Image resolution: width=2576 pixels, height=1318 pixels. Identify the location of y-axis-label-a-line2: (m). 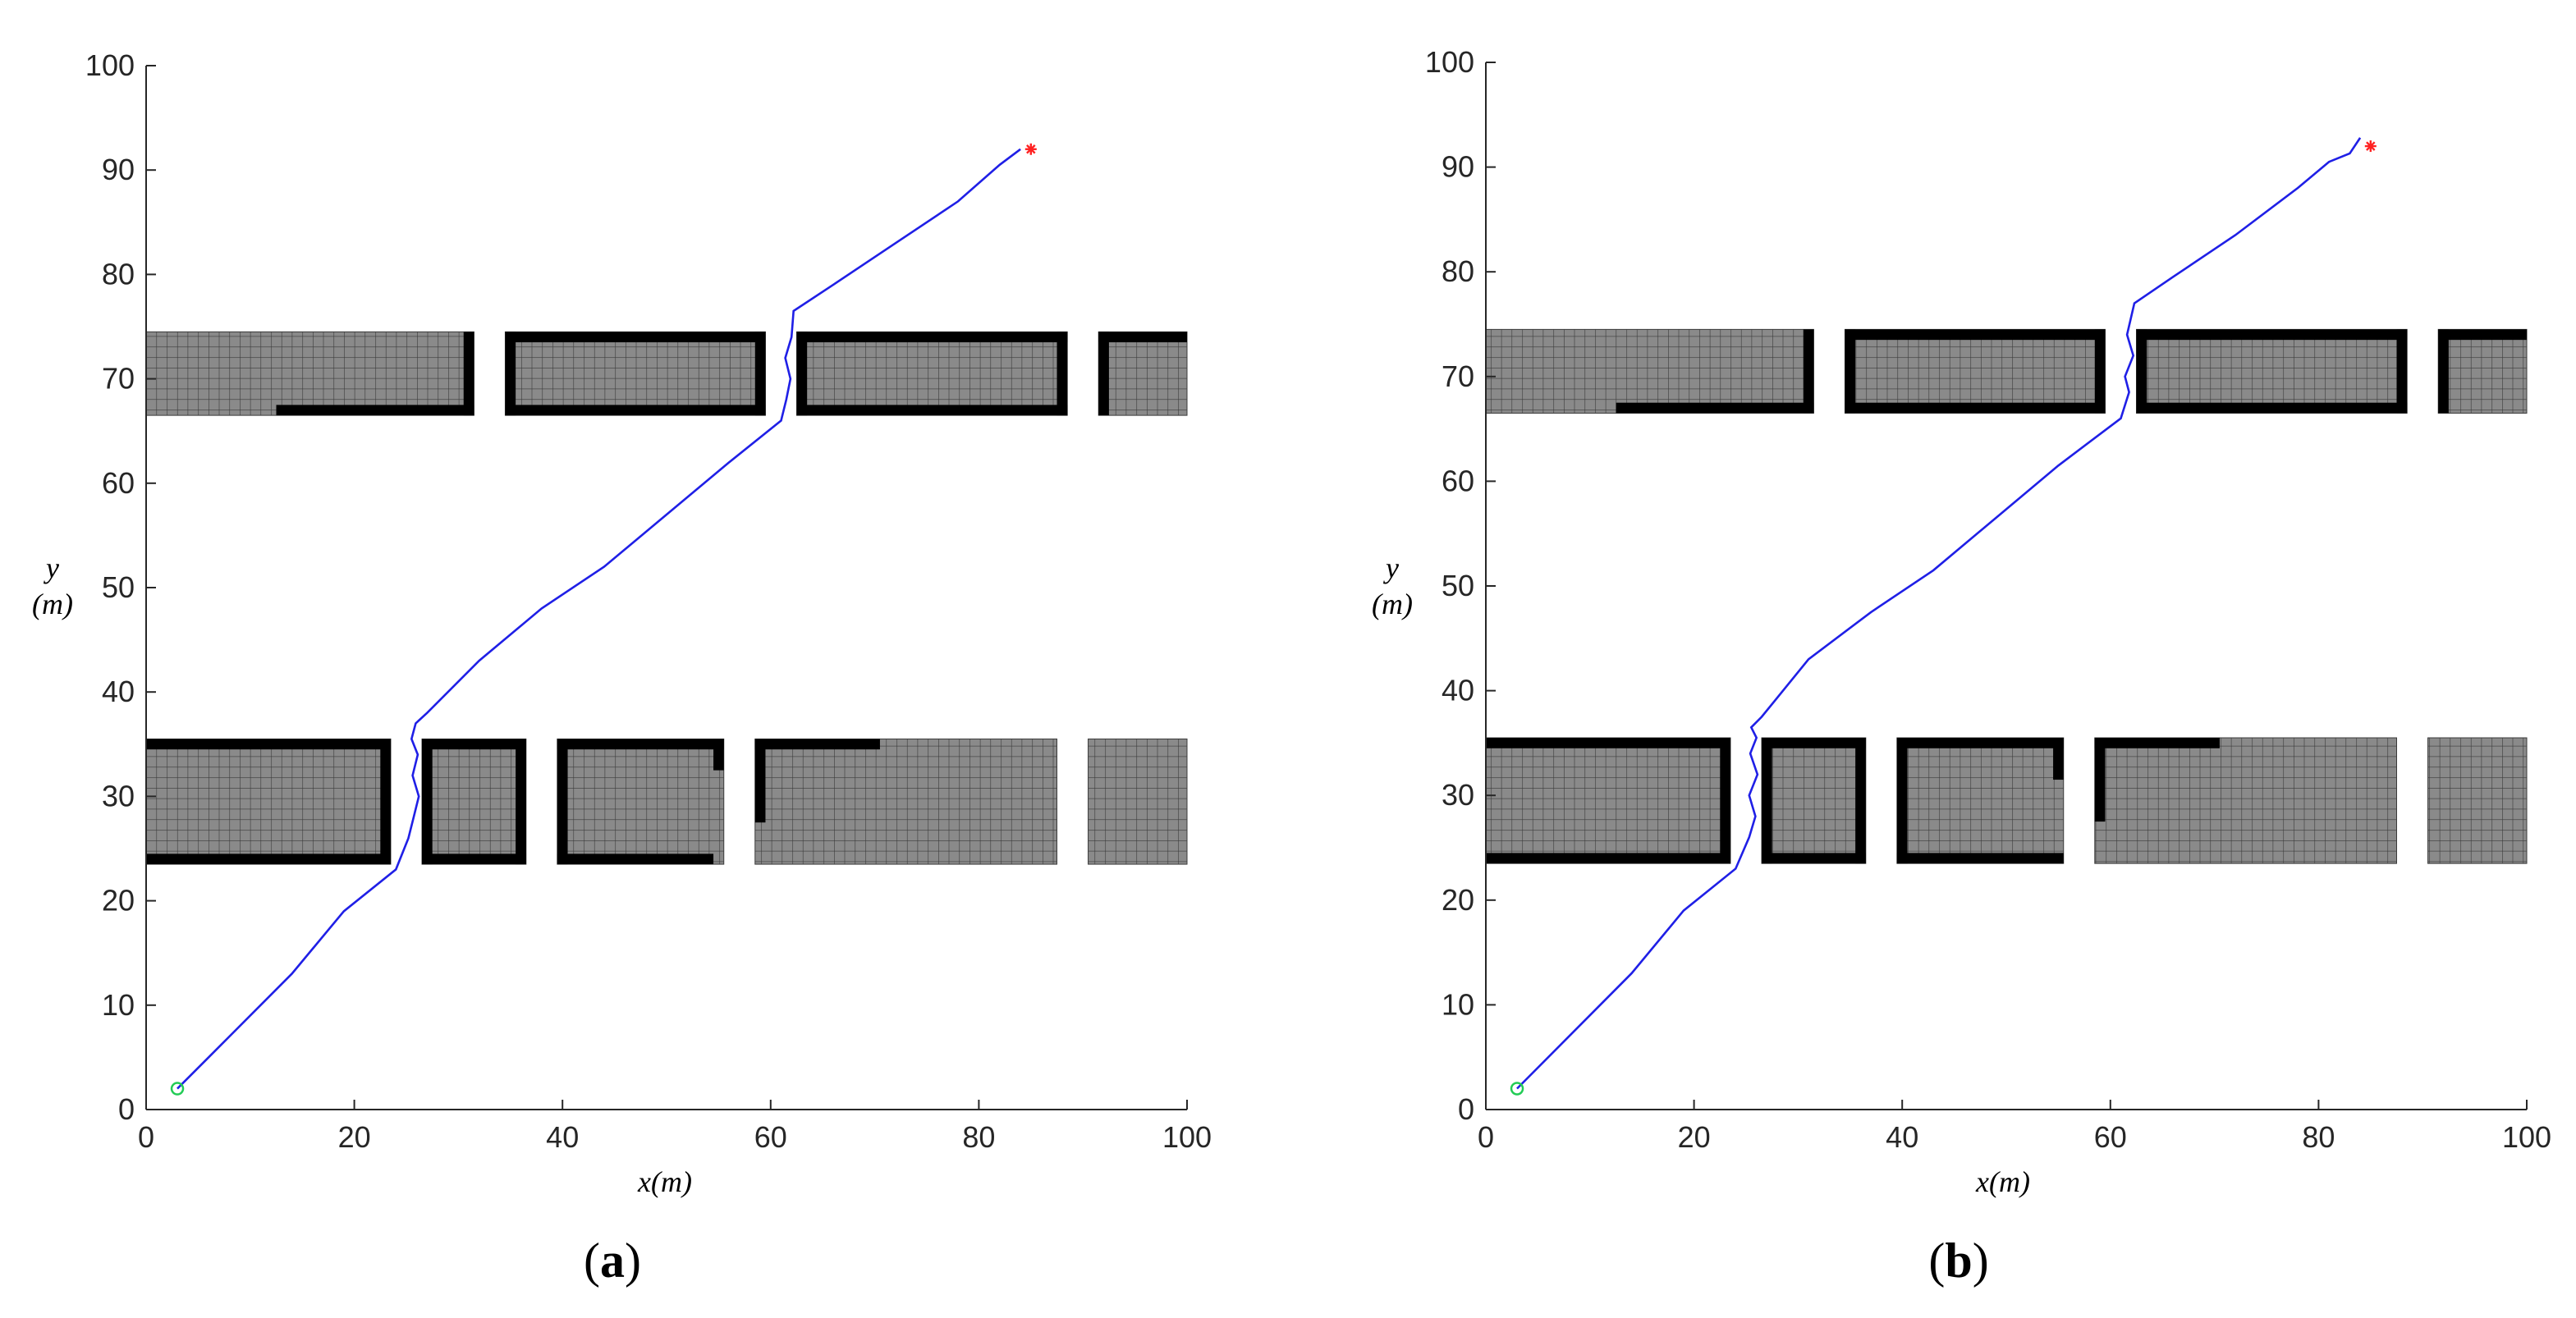
(53, 604).